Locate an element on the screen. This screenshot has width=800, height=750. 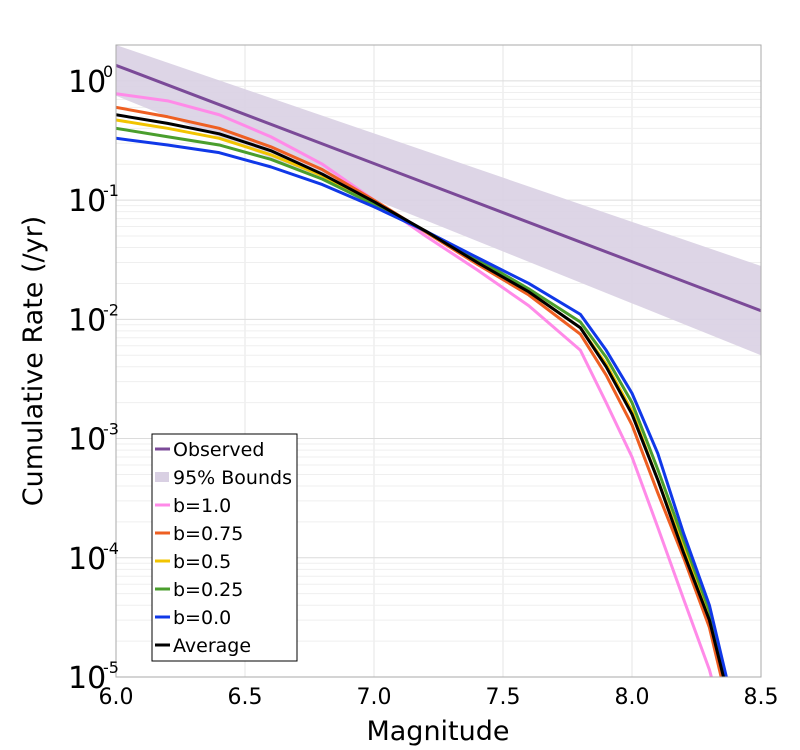
x-tick-label-1: 6.5 is located at coordinates (245, 697).